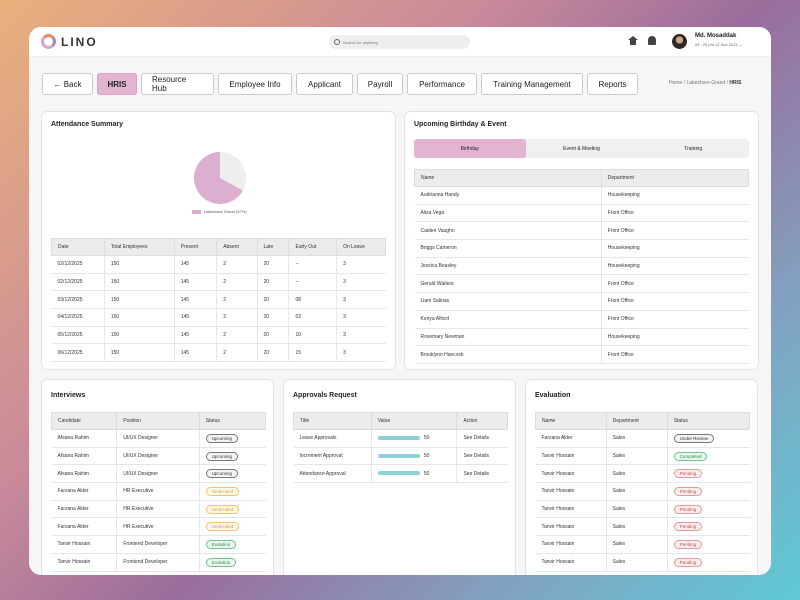 This screenshot has height=600, width=800. What do you see at coordinates (508, 213) in the screenshot?
I see `table-cell: Aliza Vega` at bounding box center [508, 213].